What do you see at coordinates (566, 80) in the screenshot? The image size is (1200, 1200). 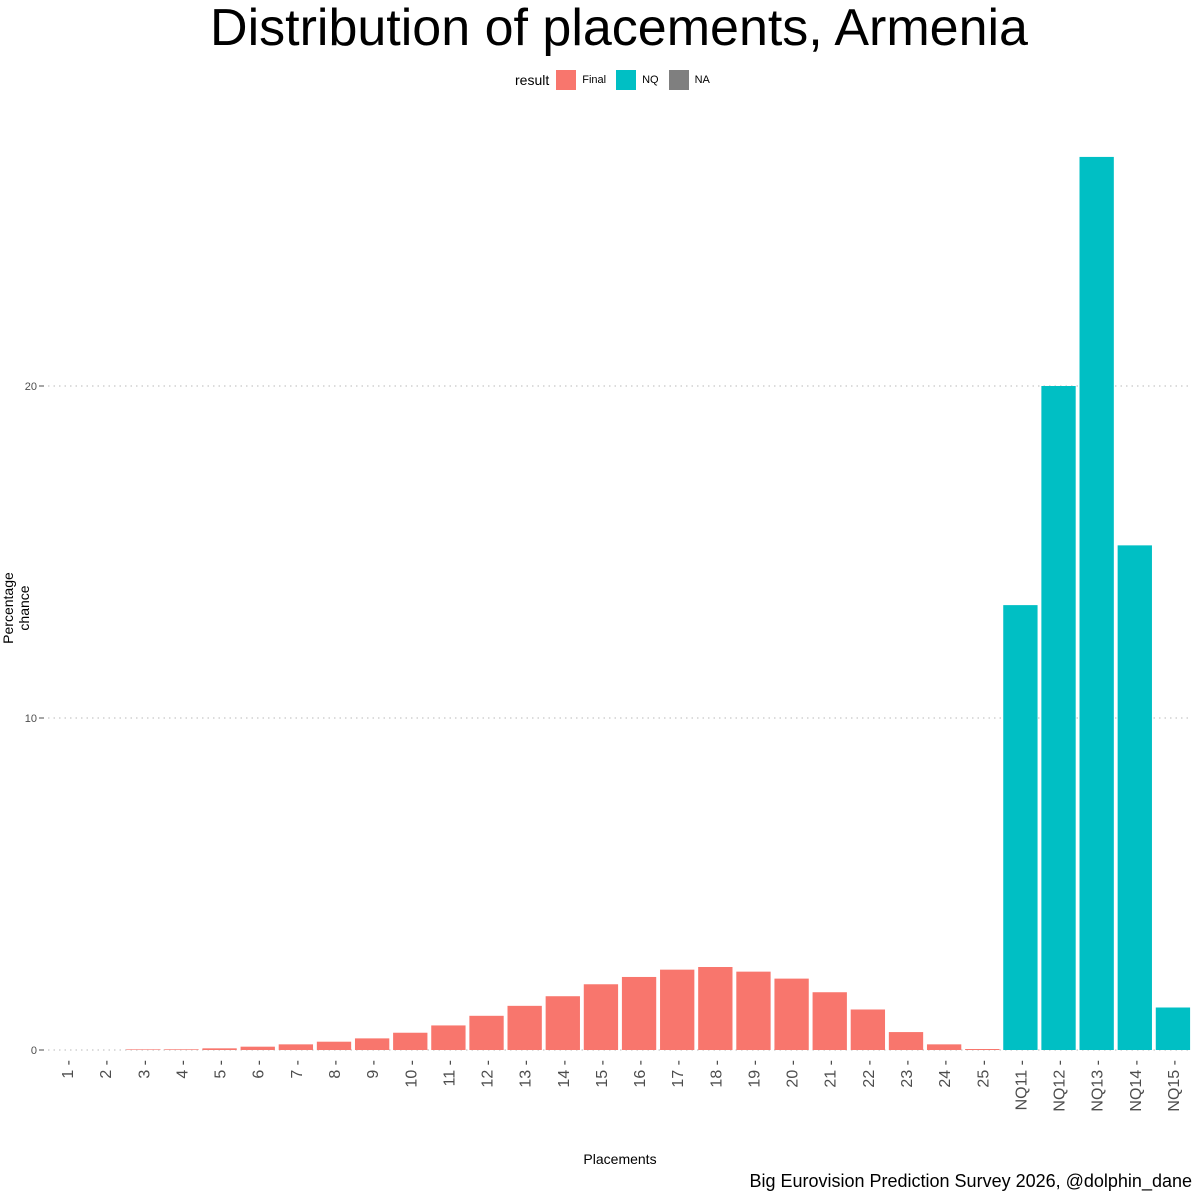 I see `legend-swatch-final` at bounding box center [566, 80].